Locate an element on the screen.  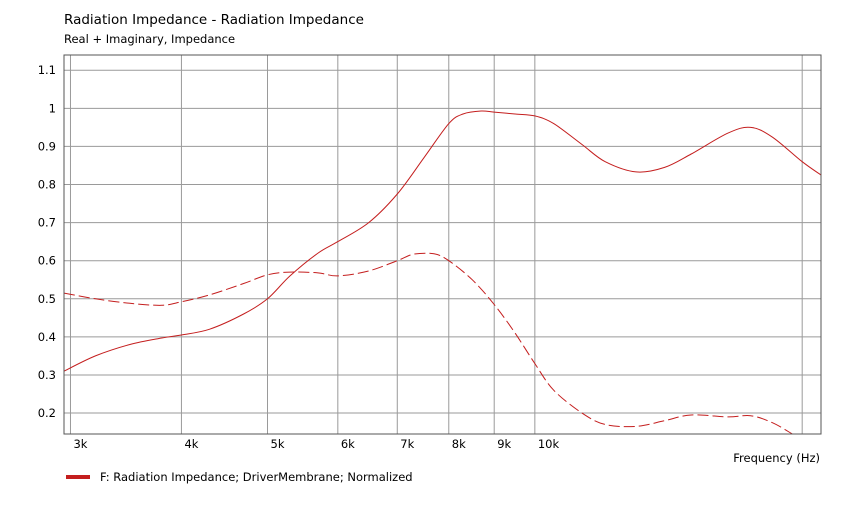
y-tick-label: 1.1 is located at coordinates (47, 70).